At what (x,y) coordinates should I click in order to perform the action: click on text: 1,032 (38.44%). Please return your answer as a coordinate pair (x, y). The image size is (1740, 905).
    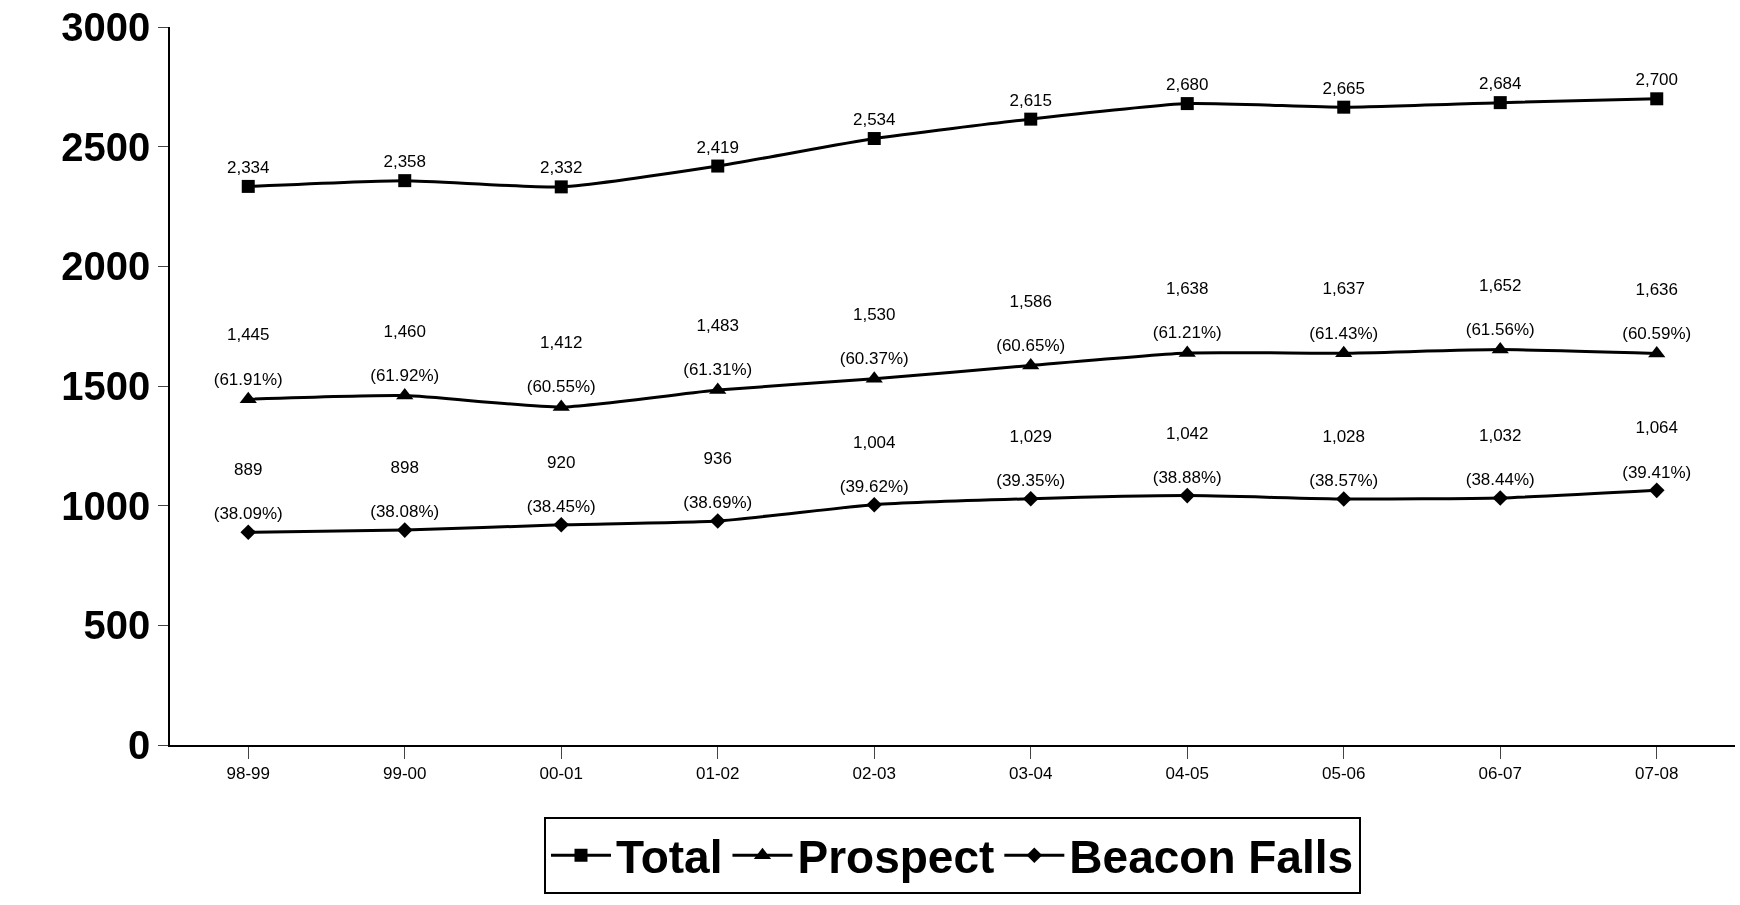
    Looking at the image, I should click on (1500, 458).